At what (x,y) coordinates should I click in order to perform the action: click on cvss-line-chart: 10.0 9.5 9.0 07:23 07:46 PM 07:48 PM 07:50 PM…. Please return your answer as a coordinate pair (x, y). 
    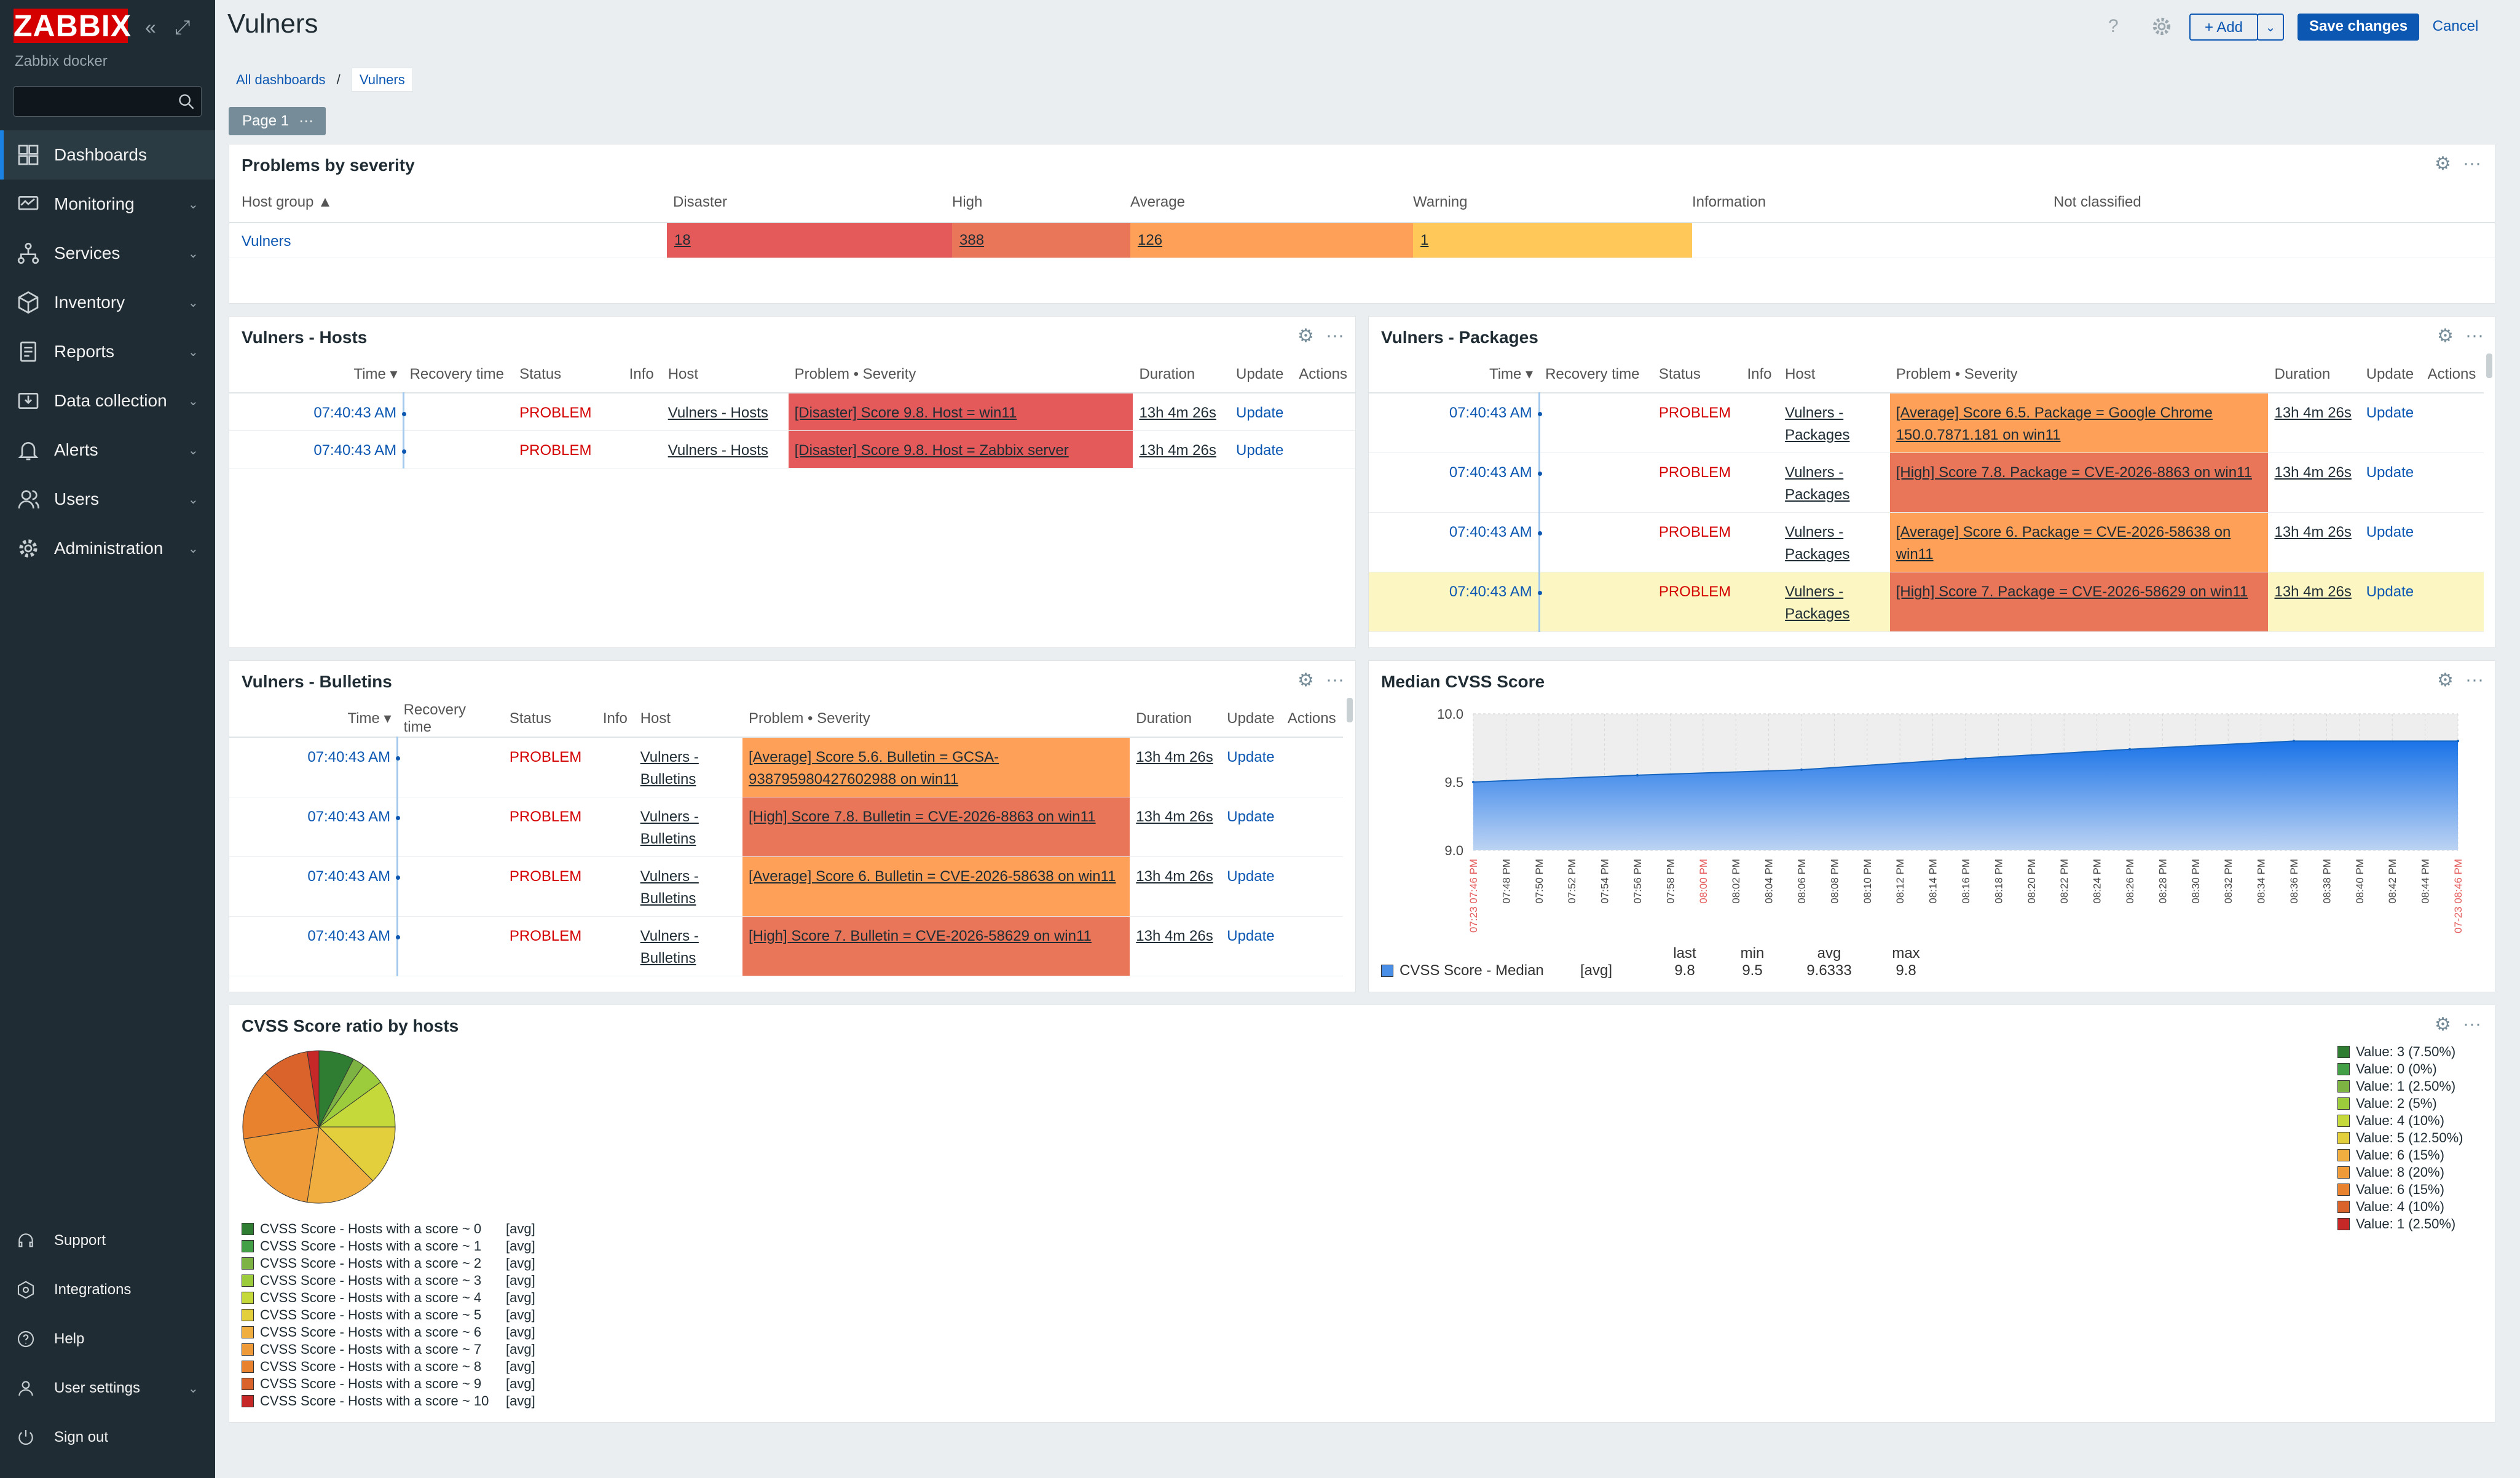
    Looking at the image, I should click on (1932, 821).